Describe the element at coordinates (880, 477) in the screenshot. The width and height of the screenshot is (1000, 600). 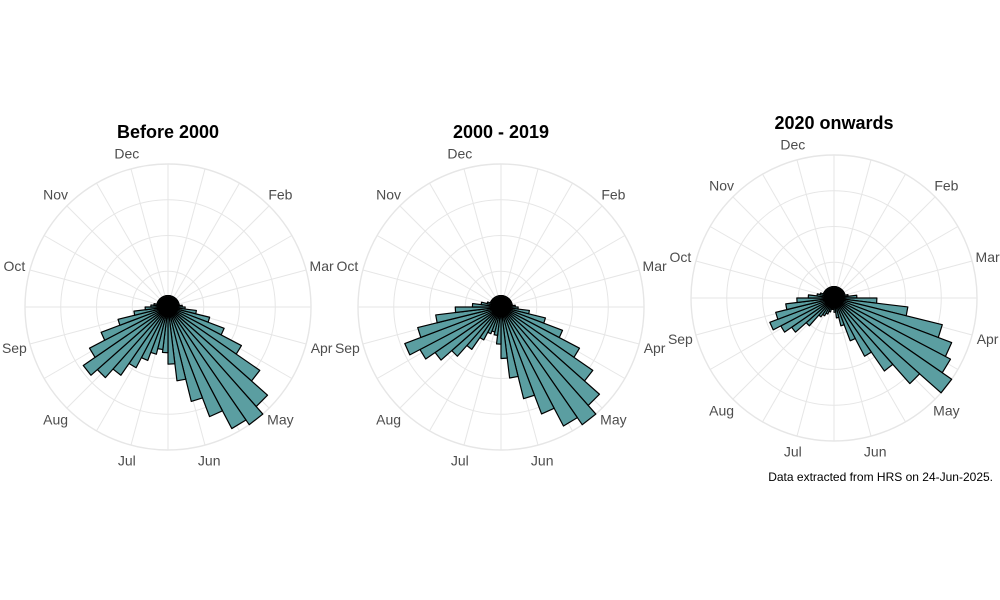
I see `data-source-caption: Data extracted from HRS on 24-Jun-2025.` at that location.